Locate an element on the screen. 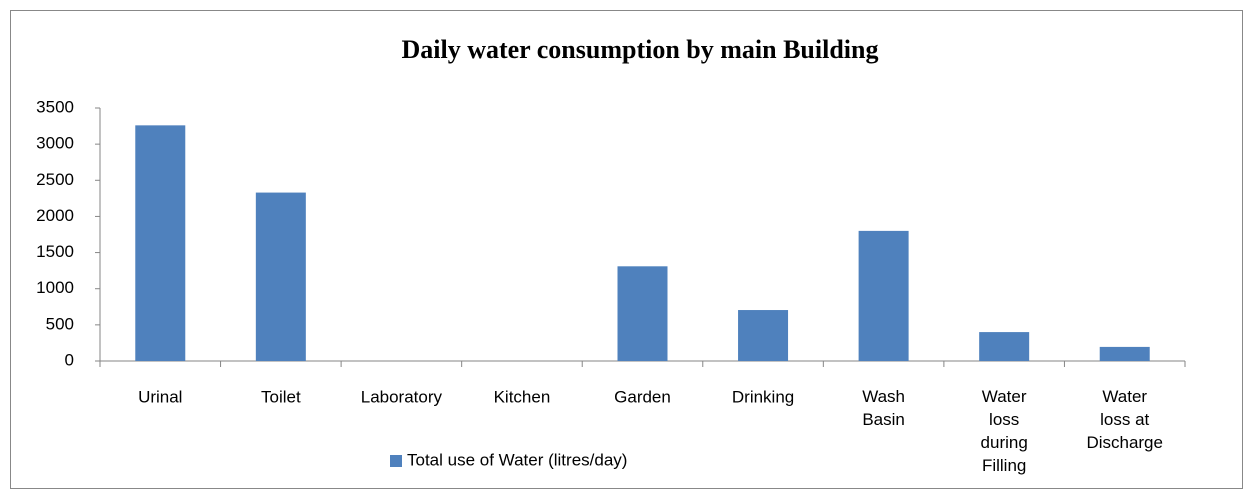  x-tick-label: Kitchen is located at coordinates (522, 396).